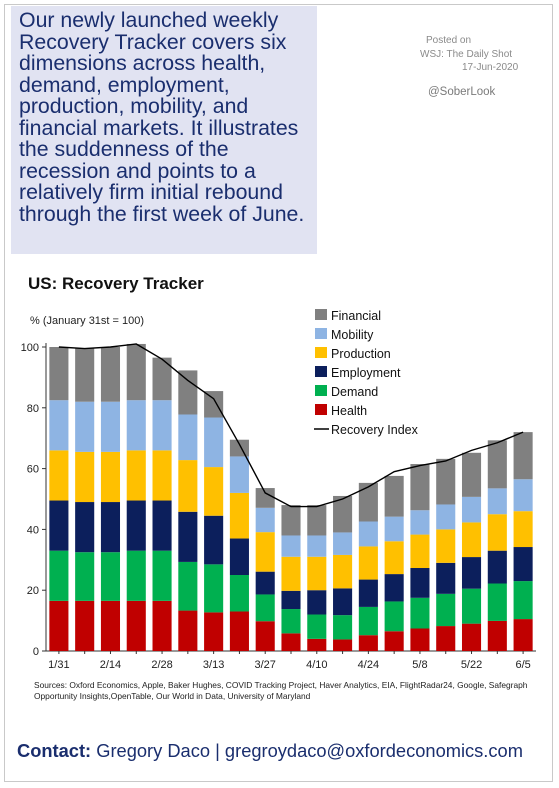 Image resolution: width=559 pixels, height=788 pixels. I want to click on legend-label: Mobility, so click(352, 335).